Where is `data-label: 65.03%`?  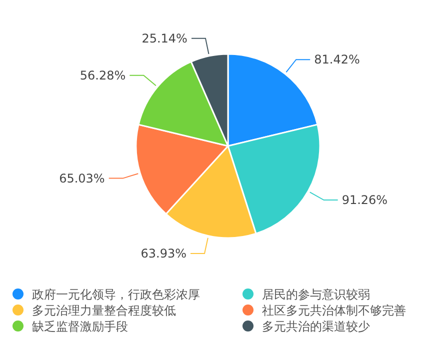
data-label: 65.03% is located at coordinates (82, 178).